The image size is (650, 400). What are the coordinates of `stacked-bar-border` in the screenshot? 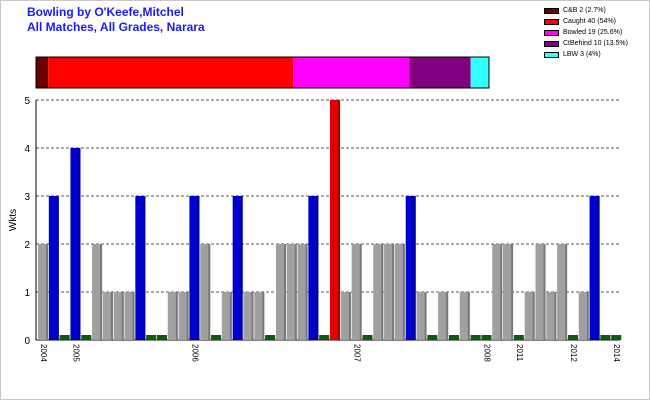 It's located at (262, 72).